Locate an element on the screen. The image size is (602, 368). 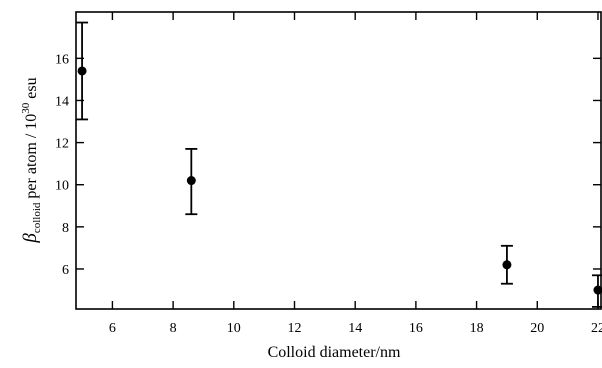
y-tick-label: 8 is located at coordinates (65, 228).